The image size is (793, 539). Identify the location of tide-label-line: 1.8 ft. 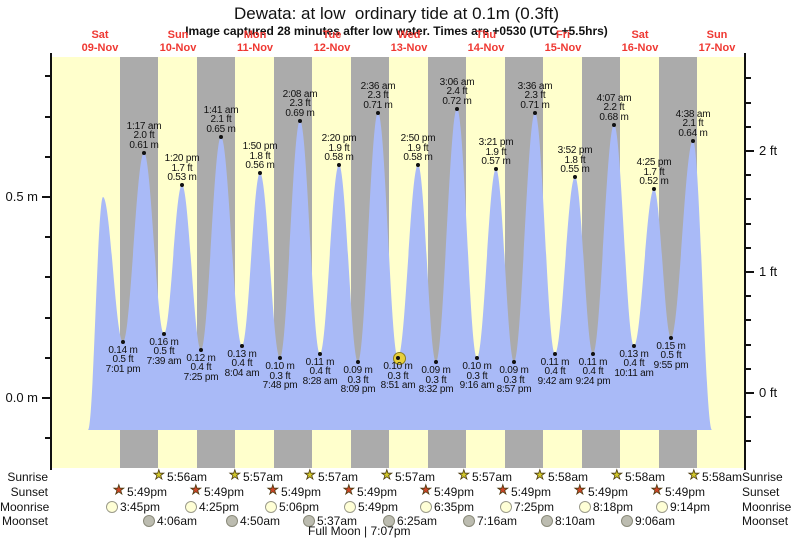
(260, 156).